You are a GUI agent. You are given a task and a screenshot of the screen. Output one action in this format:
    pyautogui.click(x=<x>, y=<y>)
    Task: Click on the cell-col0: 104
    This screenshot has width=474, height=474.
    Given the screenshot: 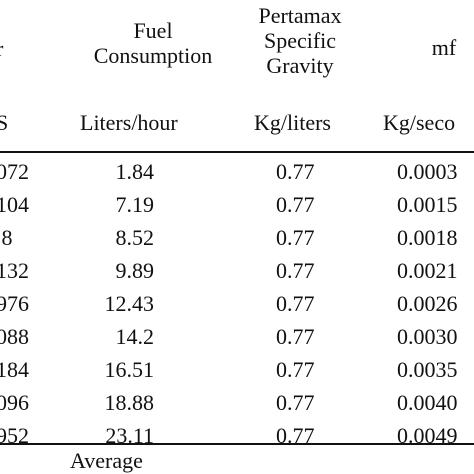 What is the action you would take?
    pyautogui.click(x=14, y=204)
    